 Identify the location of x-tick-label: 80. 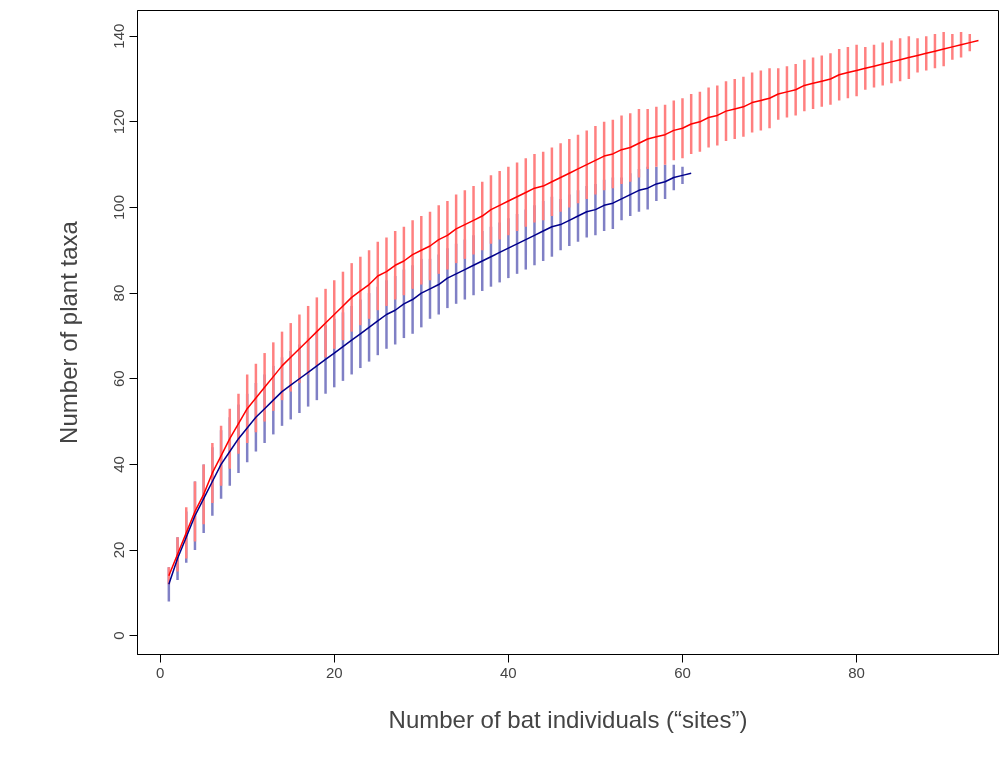
(856, 672).